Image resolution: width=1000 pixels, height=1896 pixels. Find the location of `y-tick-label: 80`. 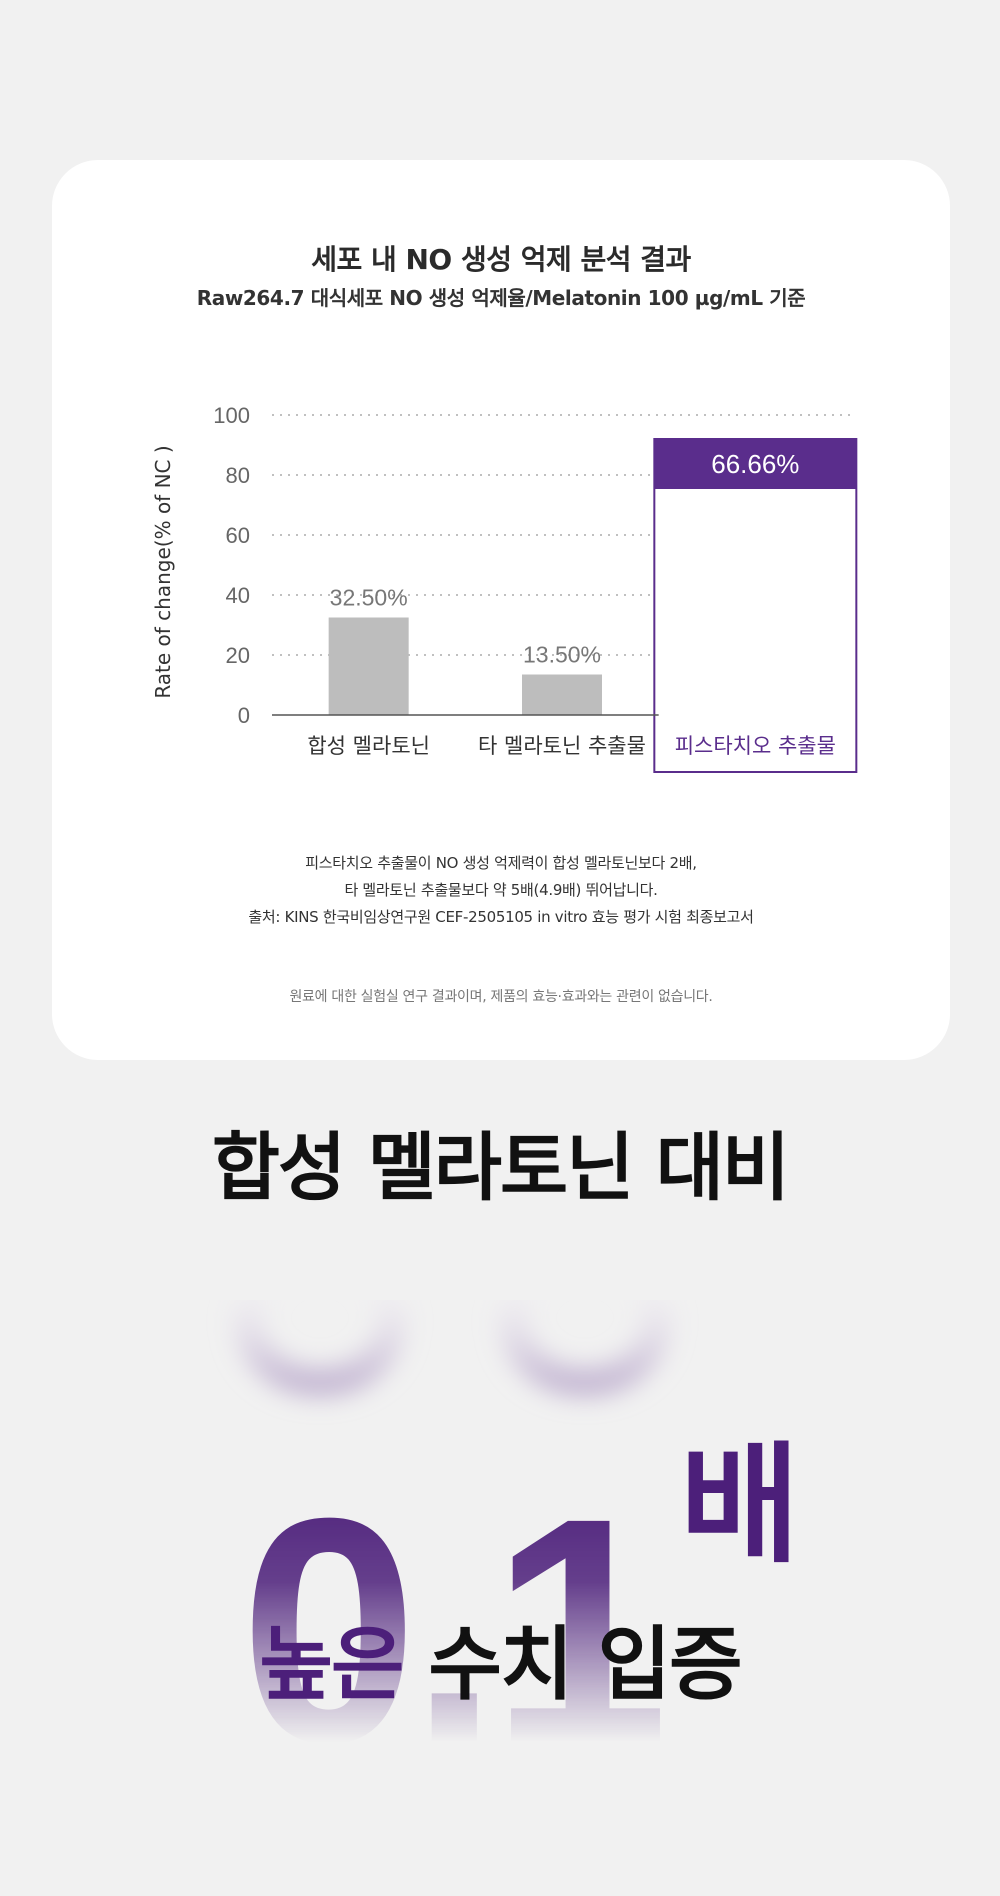

y-tick-label: 80 is located at coordinates (238, 475).